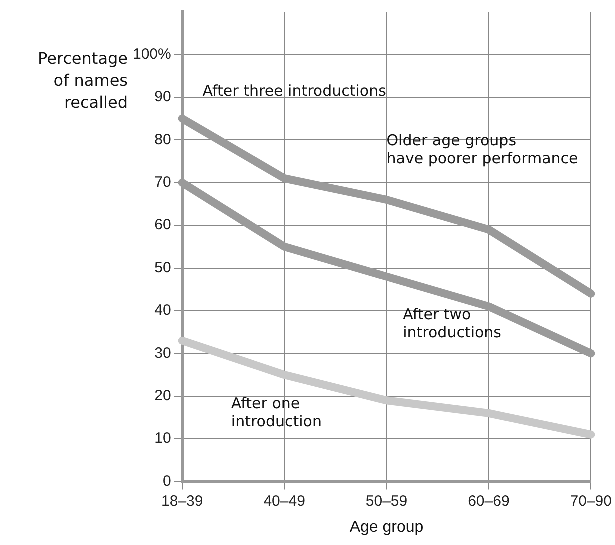  I want to click on y-tick-label: 70, so click(163, 182).